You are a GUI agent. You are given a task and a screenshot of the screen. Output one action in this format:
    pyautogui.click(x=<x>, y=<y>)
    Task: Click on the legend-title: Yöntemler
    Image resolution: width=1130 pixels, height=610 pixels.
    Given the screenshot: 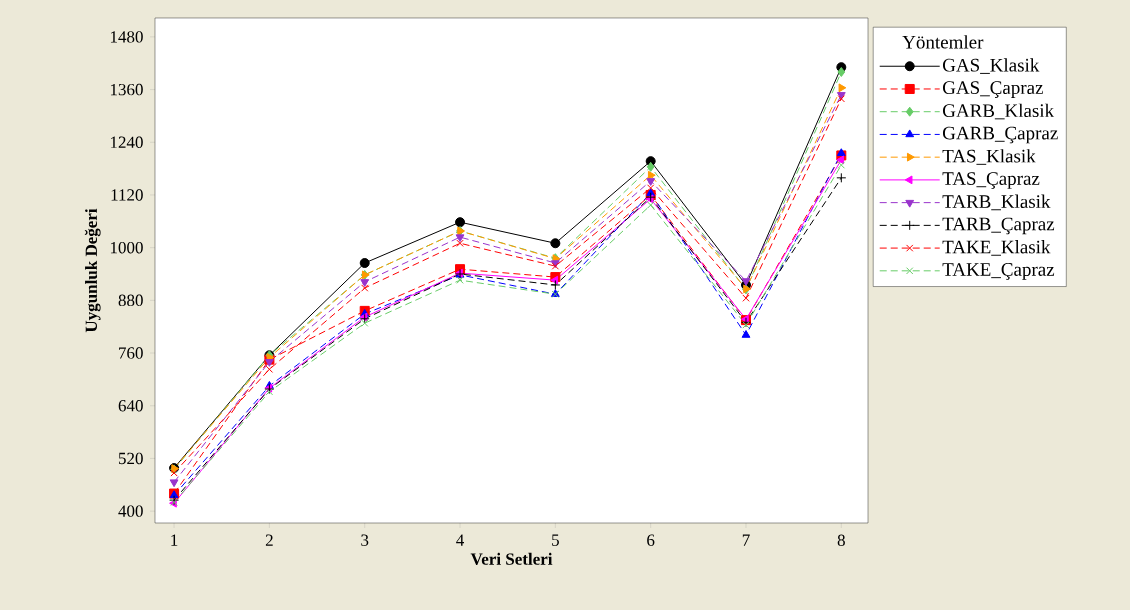 What is the action you would take?
    pyautogui.click(x=943, y=42)
    